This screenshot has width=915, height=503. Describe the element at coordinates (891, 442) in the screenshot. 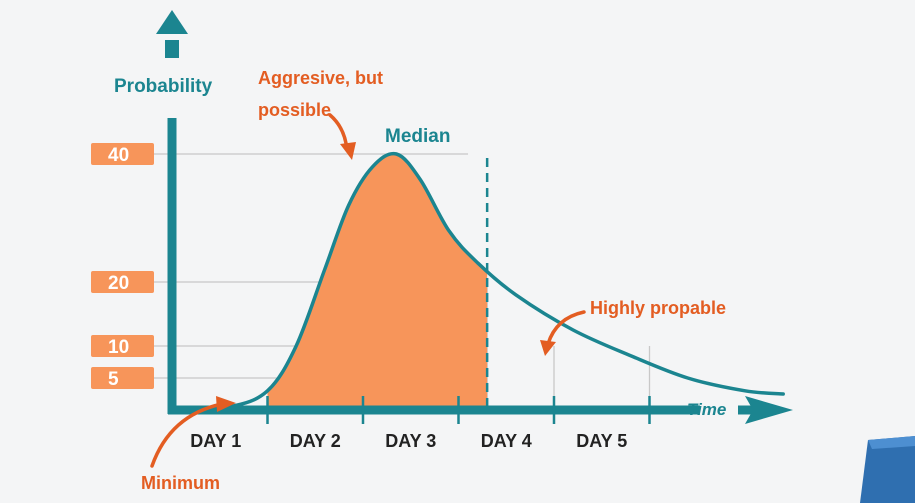

I see `corner-logo-highlight` at that location.